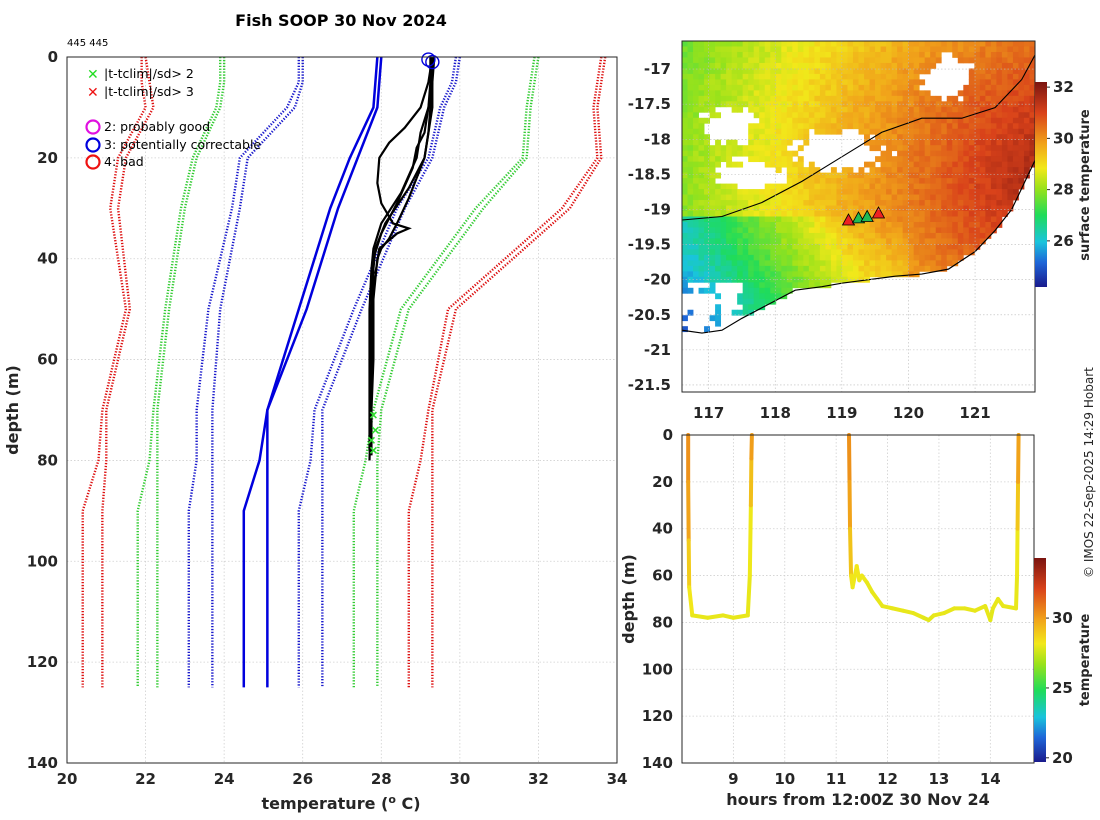 This screenshot has width=1100, height=820. Describe the element at coordinates (403, 253) in the screenshot. I see `profile-flags` at that location.